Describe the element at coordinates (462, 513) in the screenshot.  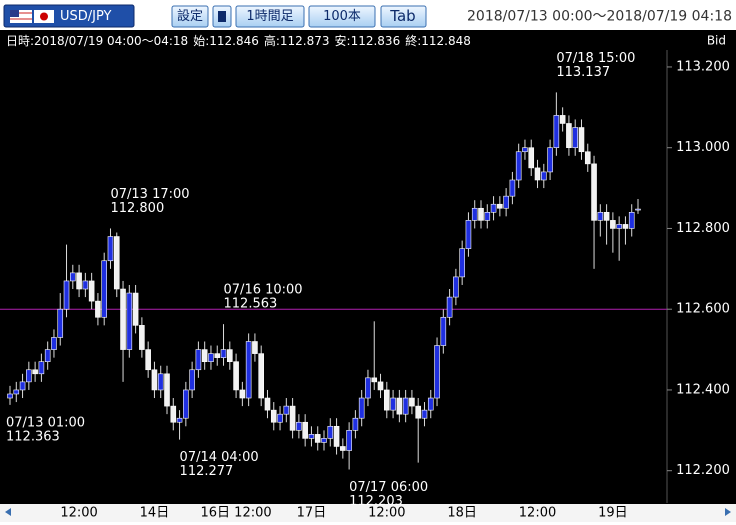
I see `x-tick-label: 18日` at that location.